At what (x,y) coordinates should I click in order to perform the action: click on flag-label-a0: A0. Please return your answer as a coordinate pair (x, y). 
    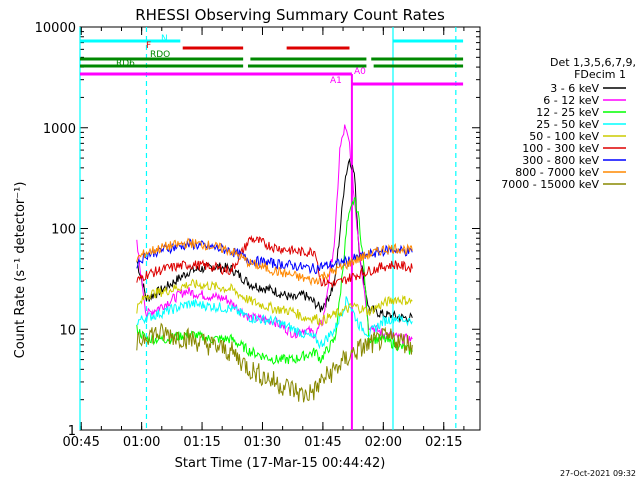
    Looking at the image, I should click on (360, 72).